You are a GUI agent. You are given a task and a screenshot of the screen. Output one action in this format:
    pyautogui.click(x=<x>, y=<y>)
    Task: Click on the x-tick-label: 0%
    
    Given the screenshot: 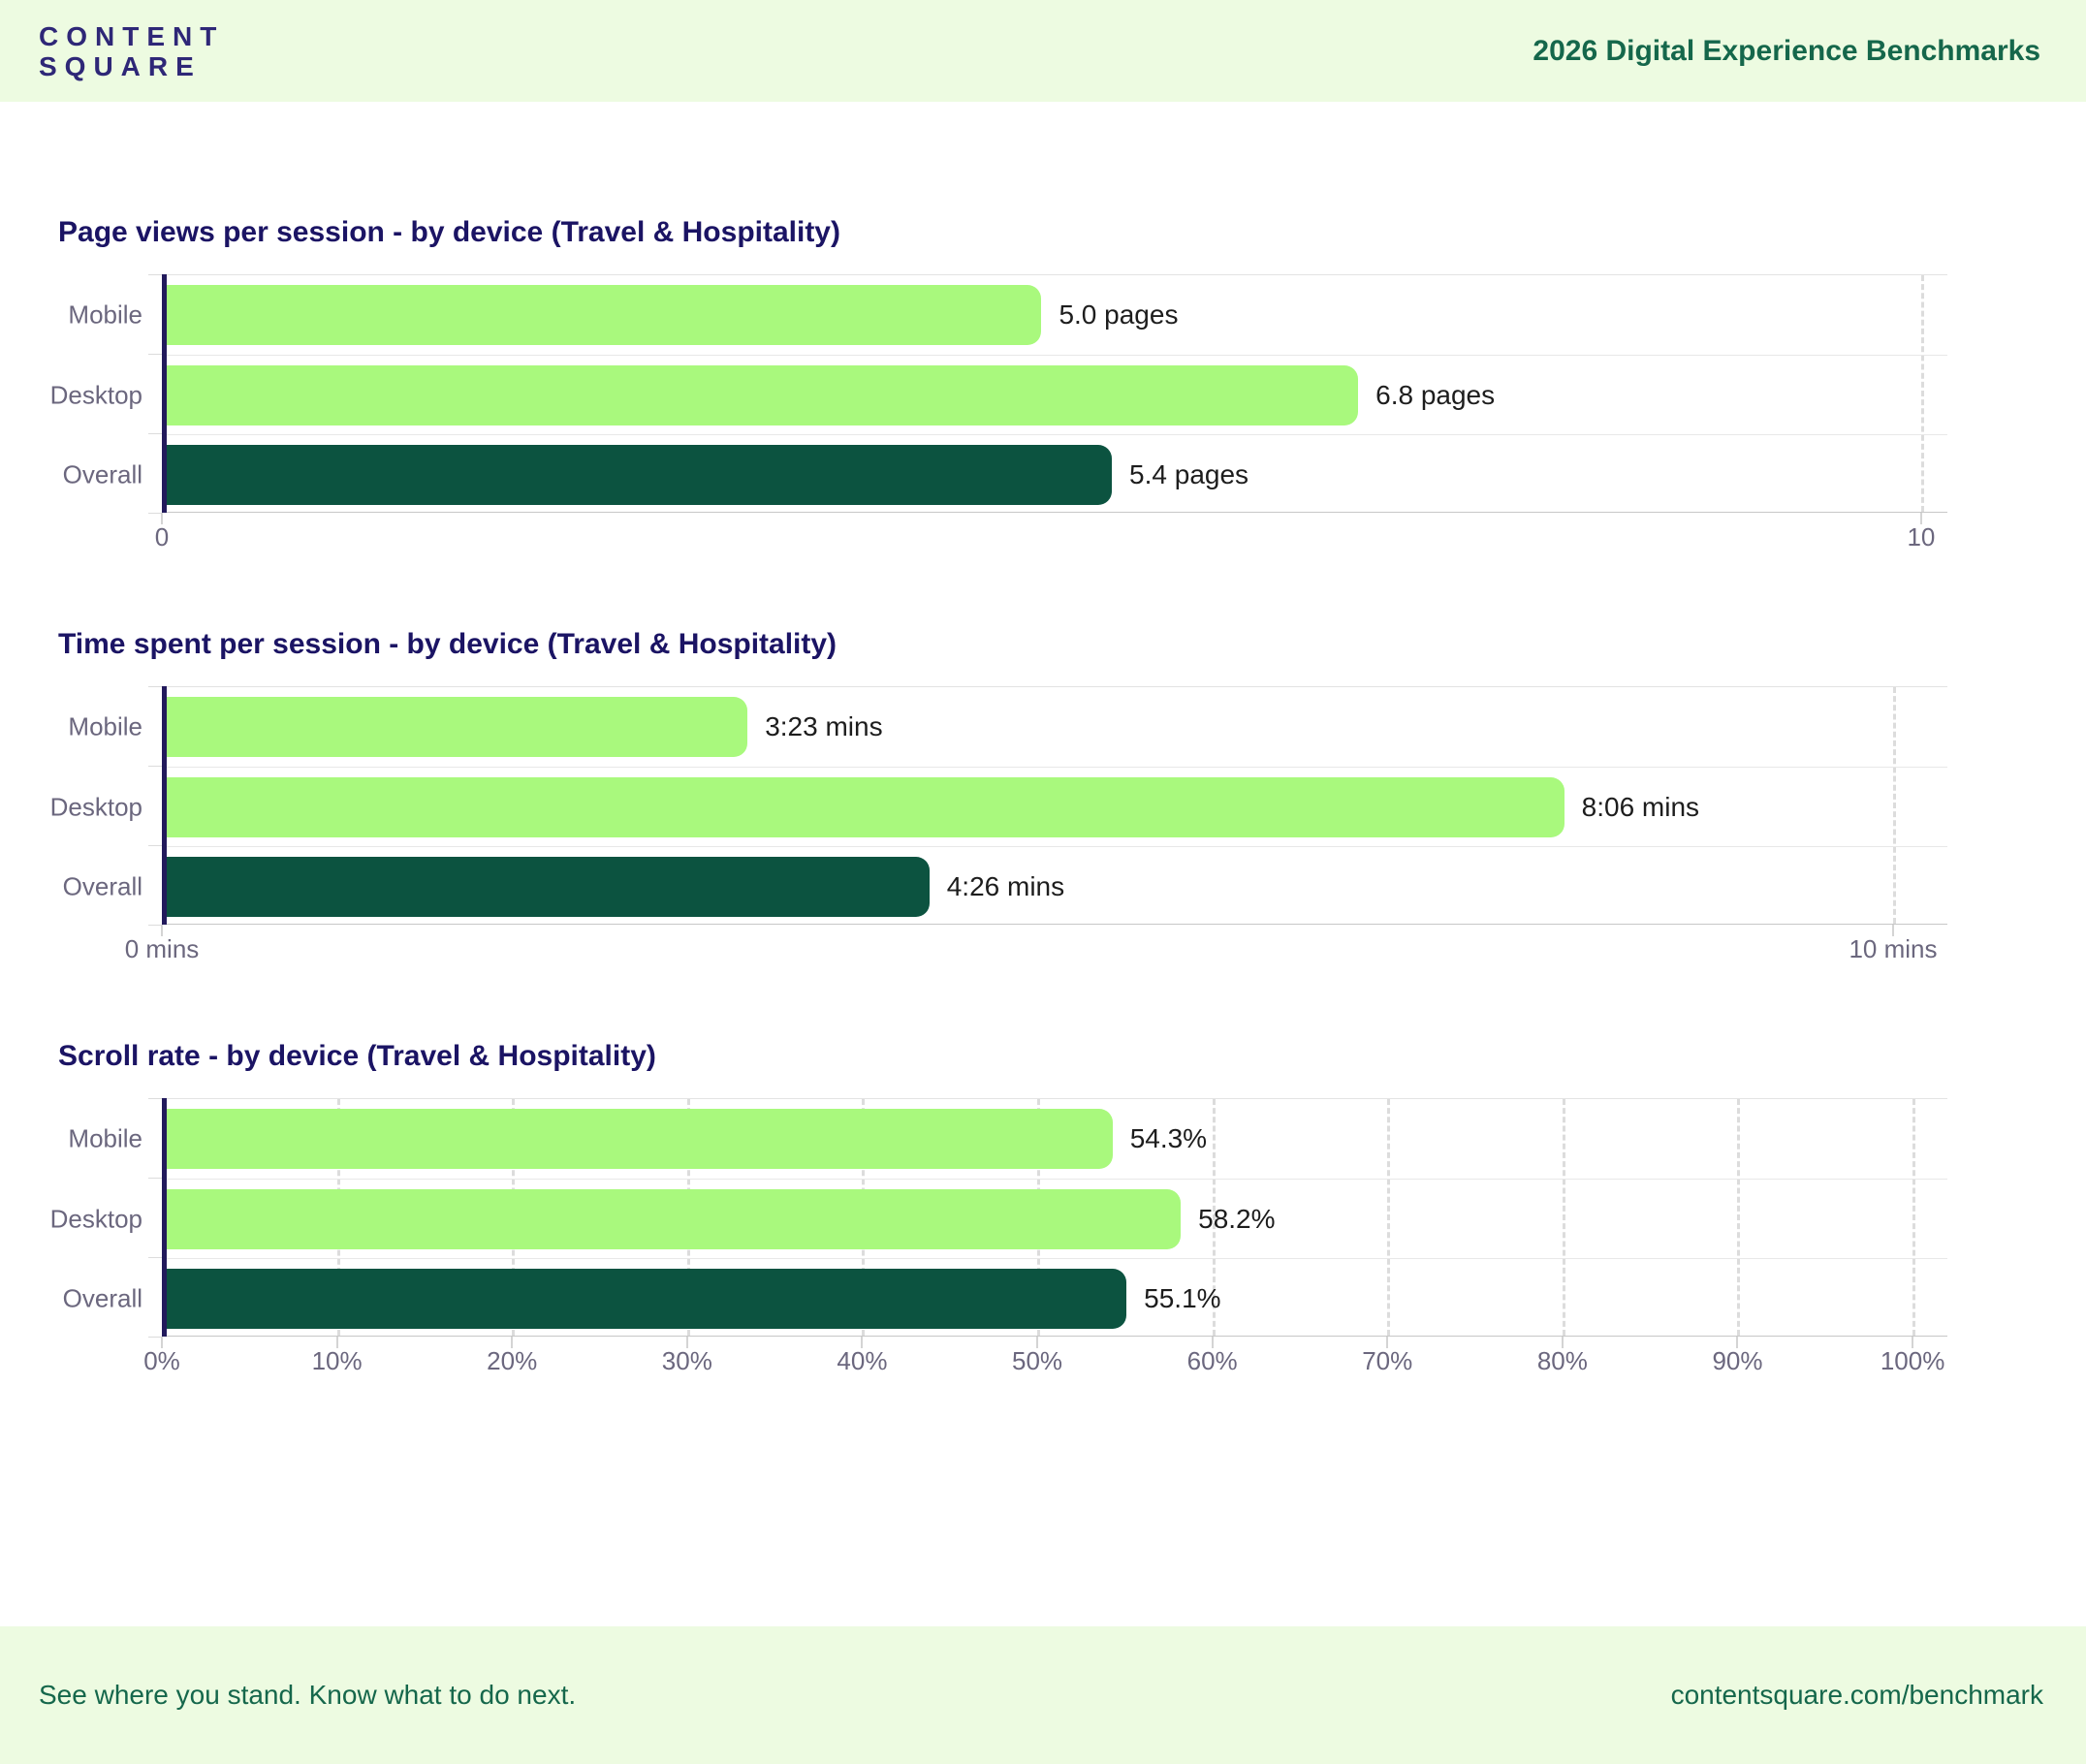 What is the action you would take?
    pyautogui.click(x=161, y=1361)
    